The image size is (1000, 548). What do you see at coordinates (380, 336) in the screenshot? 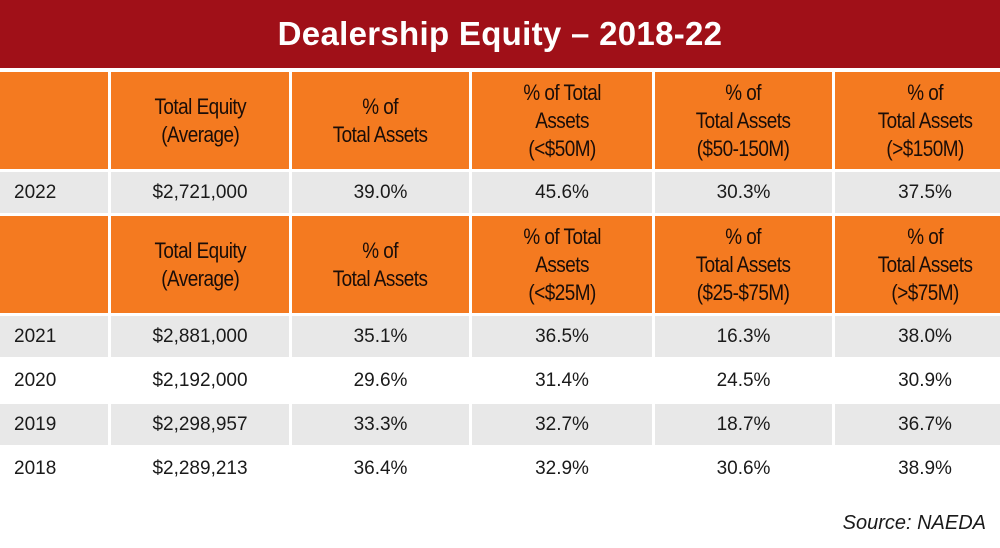
I see `value-cell: 35.1%` at bounding box center [380, 336].